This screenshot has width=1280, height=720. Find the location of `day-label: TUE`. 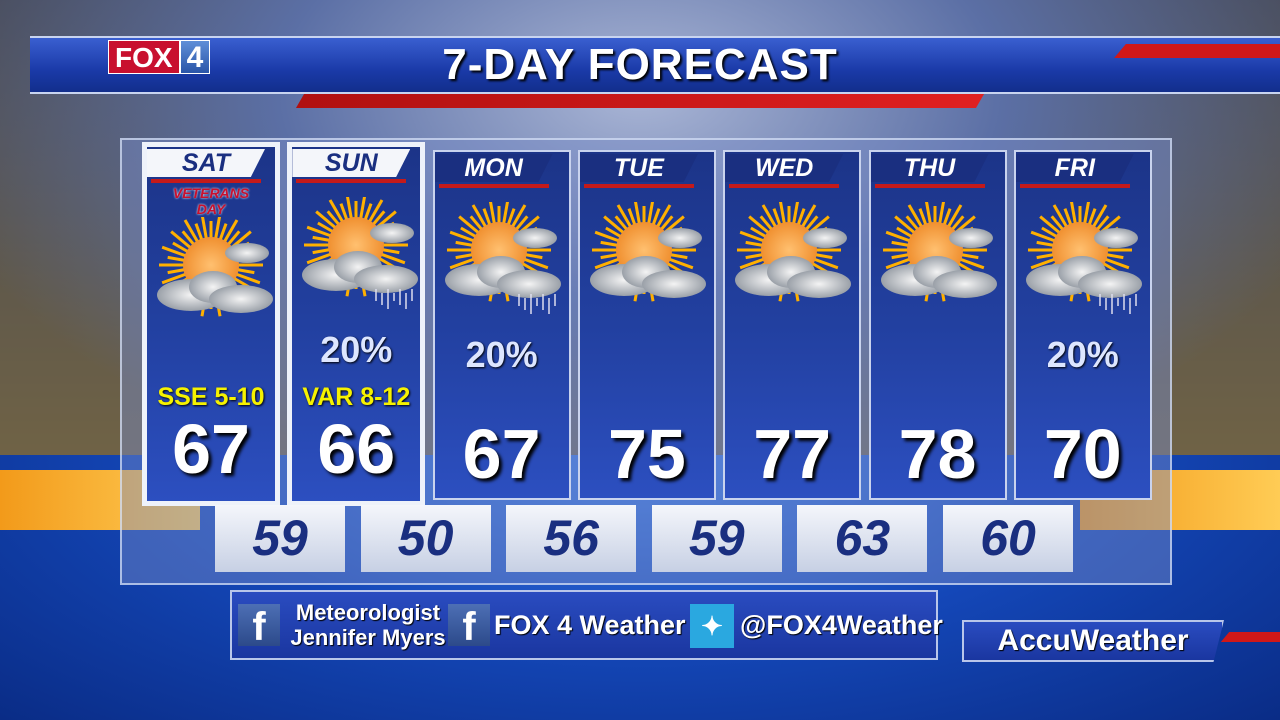

day-label: TUE is located at coordinates (638, 168).